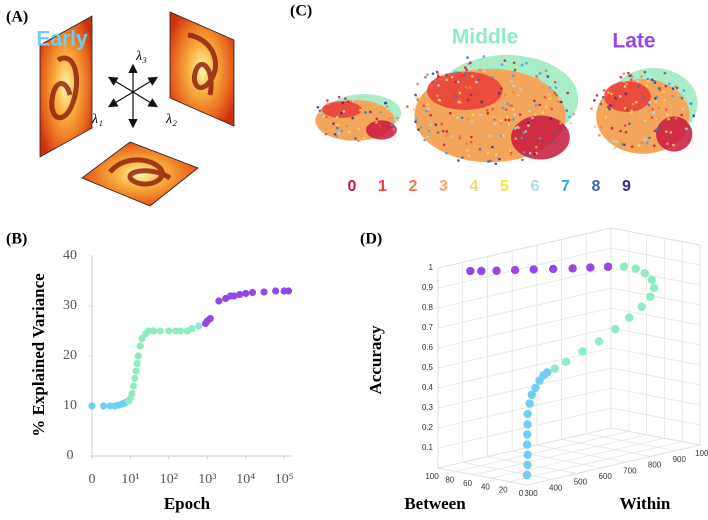  What do you see at coordinates (371, 239) in the screenshot?
I see `panel-label: (D)` at bounding box center [371, 239].